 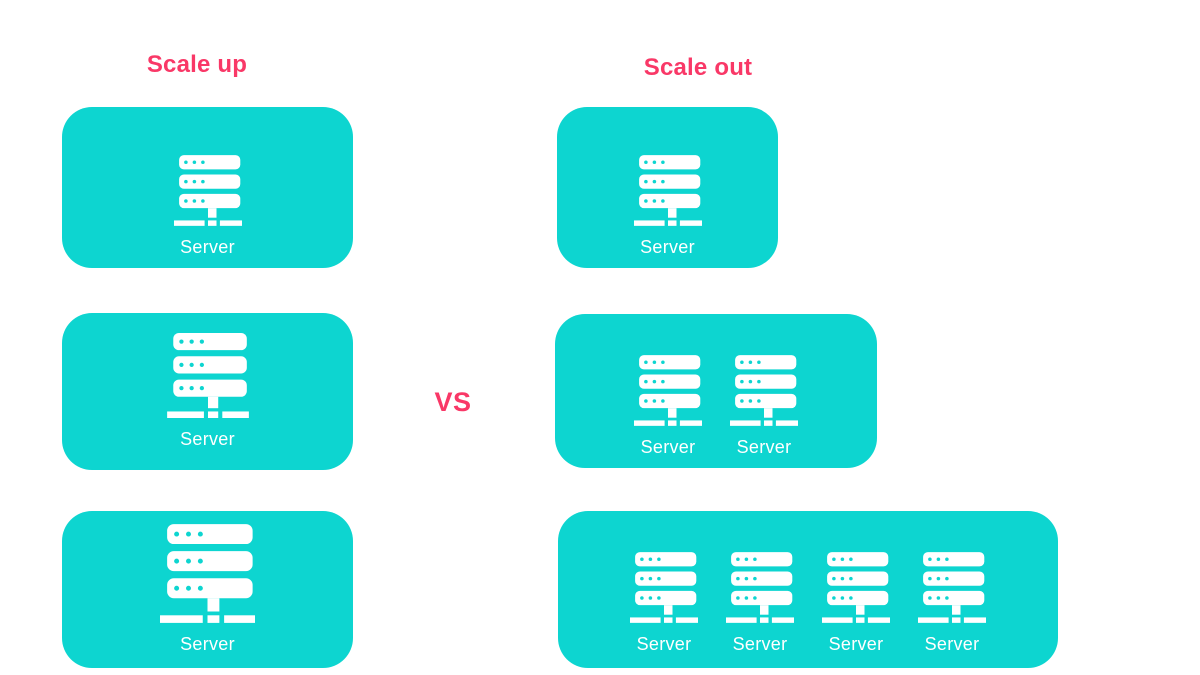 What do you see at coordinates (808, 589) in the screenshot?
I see `scale-out-box-3: Server Server Server Server` at bounding box center [808, 589].